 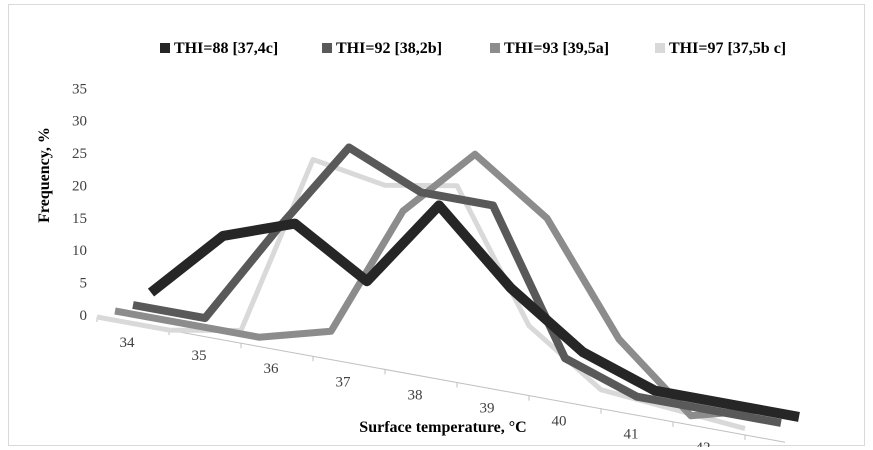 What do you see at coordinates (272, 369) in the screenshot?
I see `x-tick-label: 36` at bounding box center [272, 369].